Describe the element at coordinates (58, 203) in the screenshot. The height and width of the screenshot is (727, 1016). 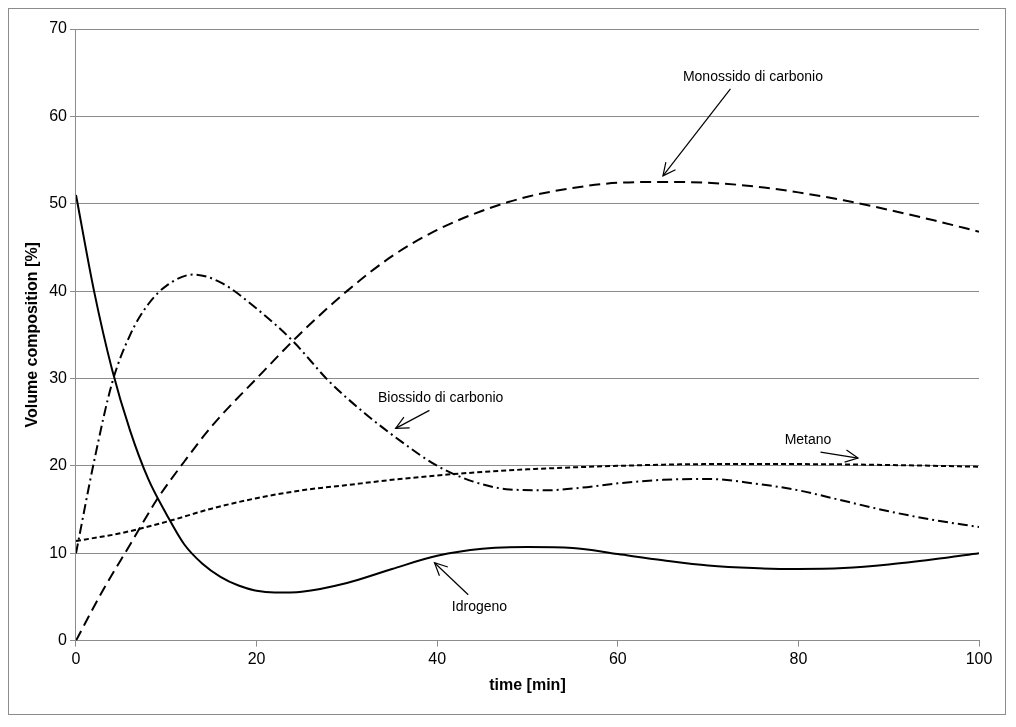
I see `y-tick-label: 50` at that location.